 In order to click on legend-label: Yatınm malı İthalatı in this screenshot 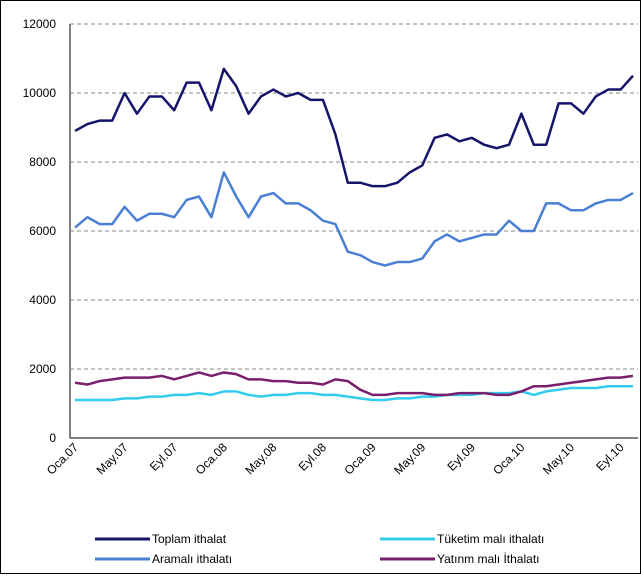, I will do `click(488, 559)`.